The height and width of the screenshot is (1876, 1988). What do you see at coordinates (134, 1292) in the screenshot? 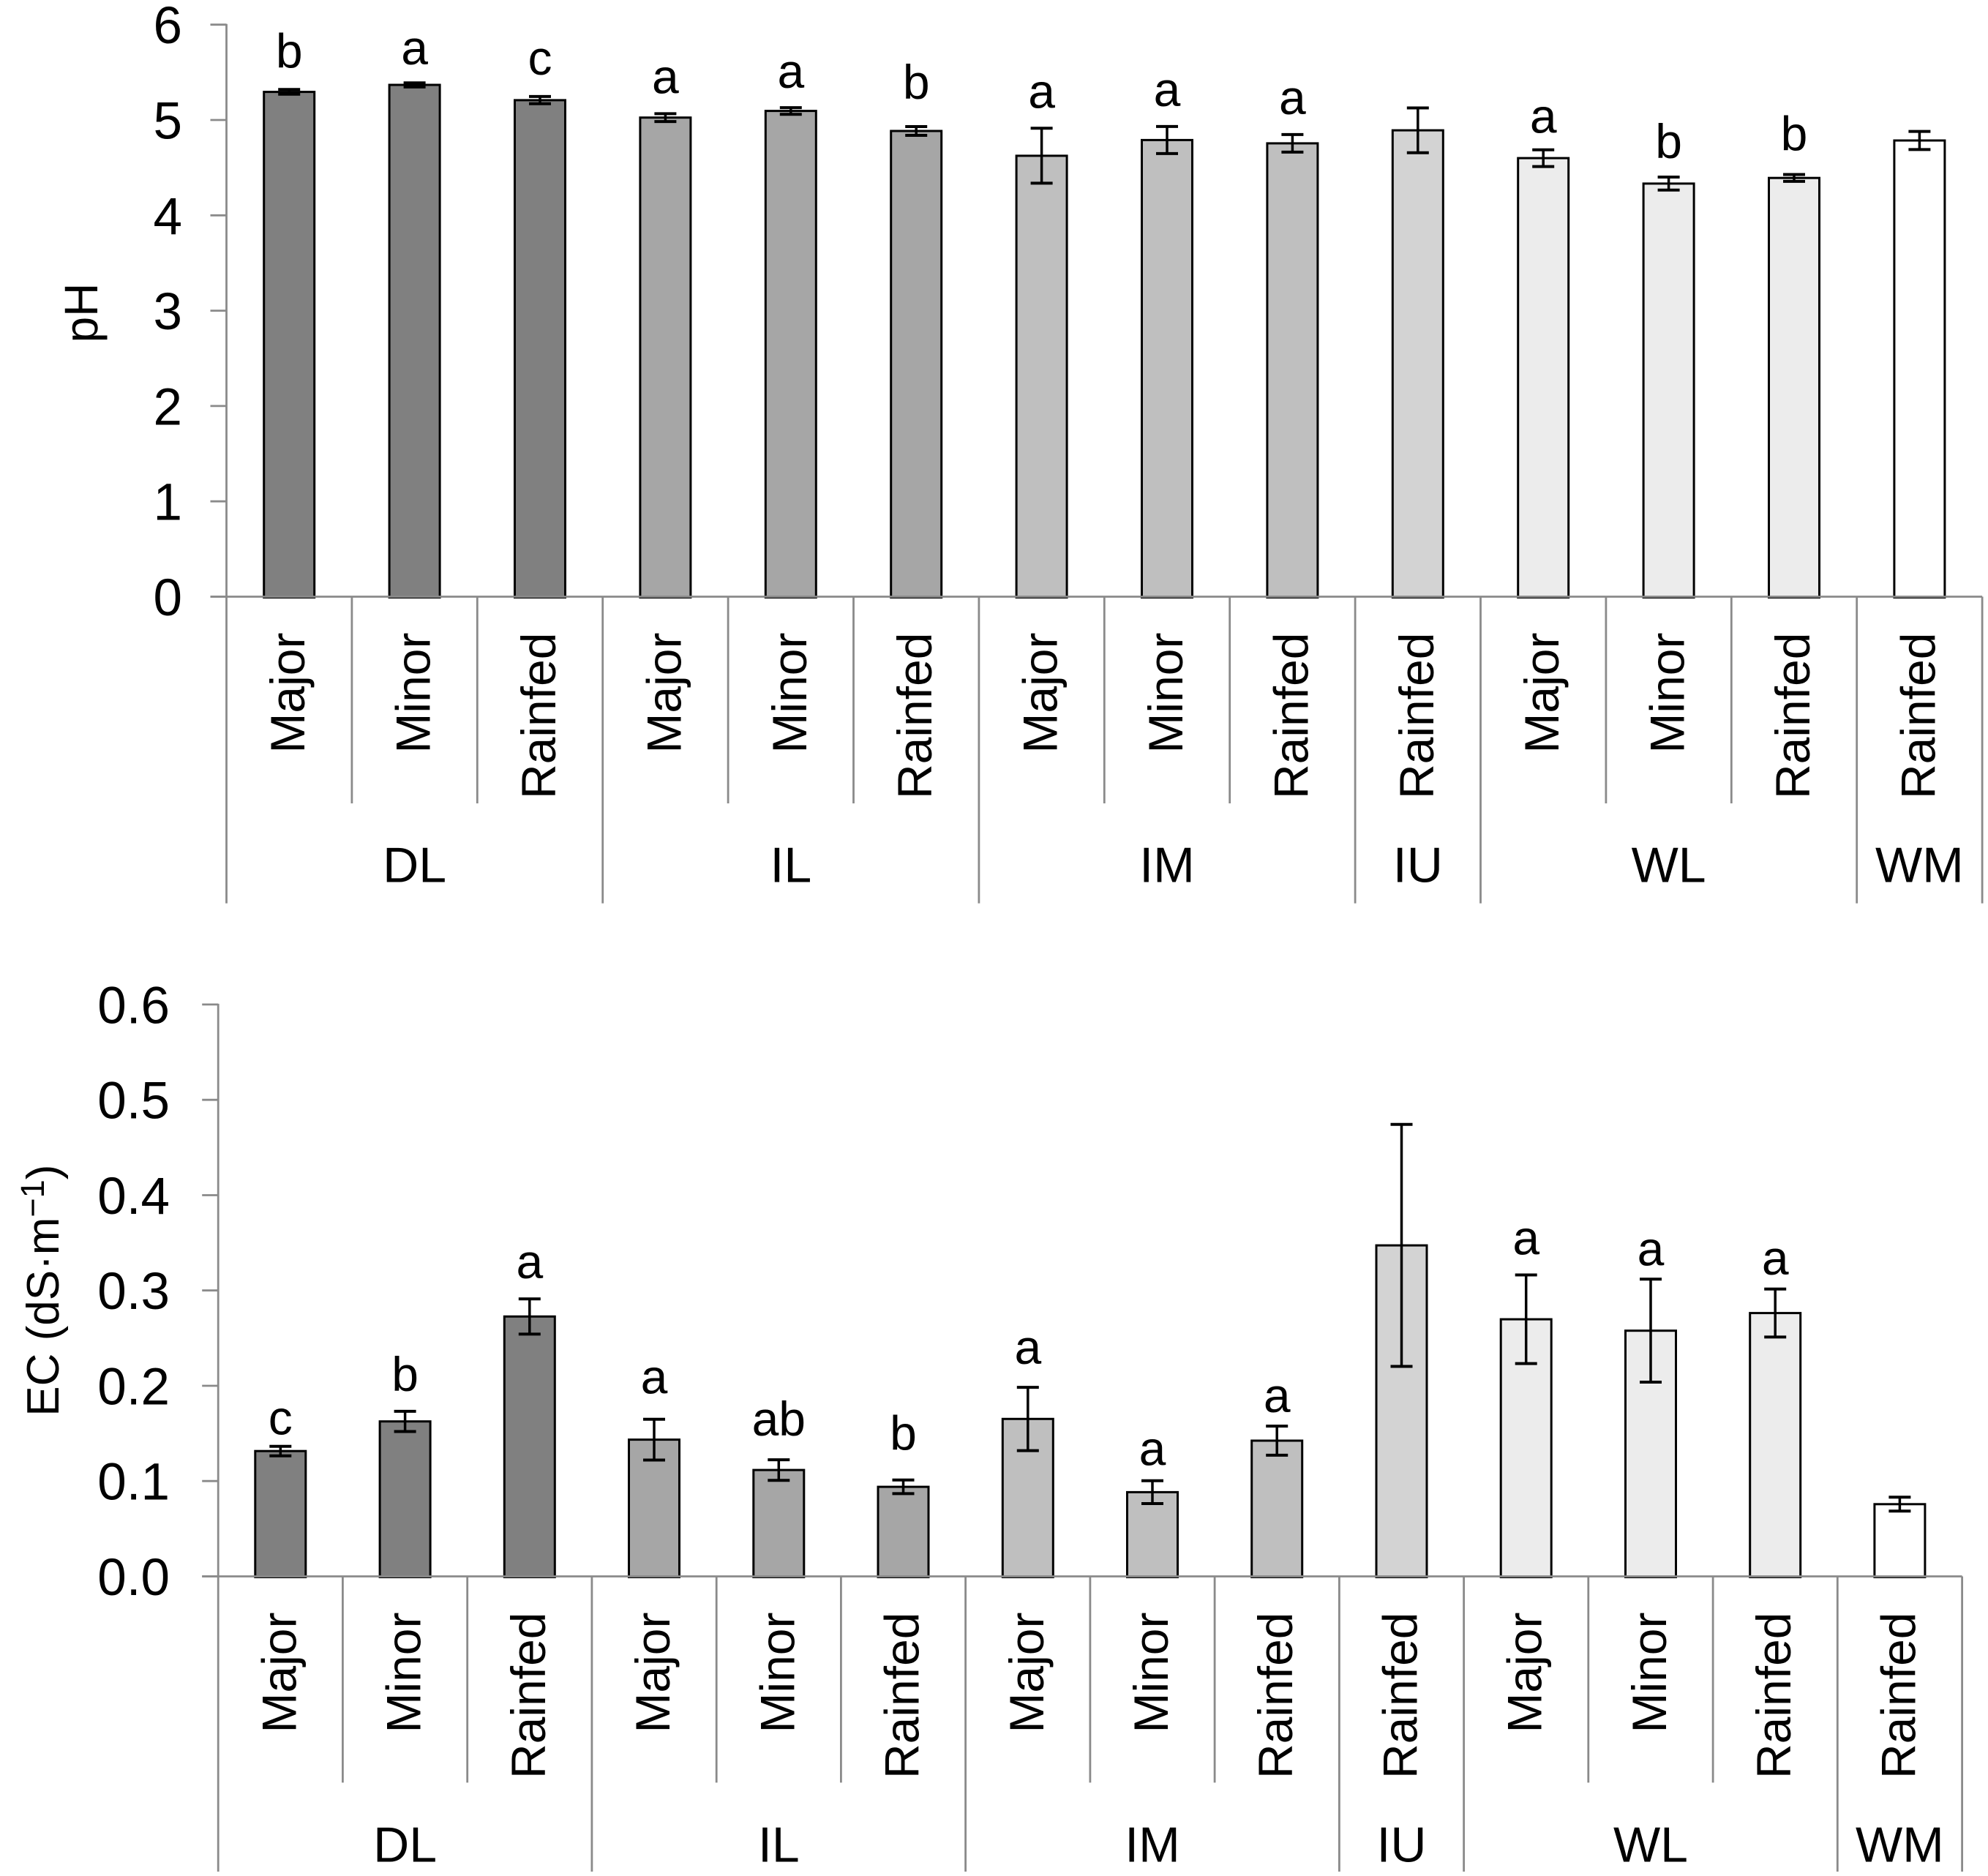
I see `svg-text: 0.3` at bounding box center [134, 1292].